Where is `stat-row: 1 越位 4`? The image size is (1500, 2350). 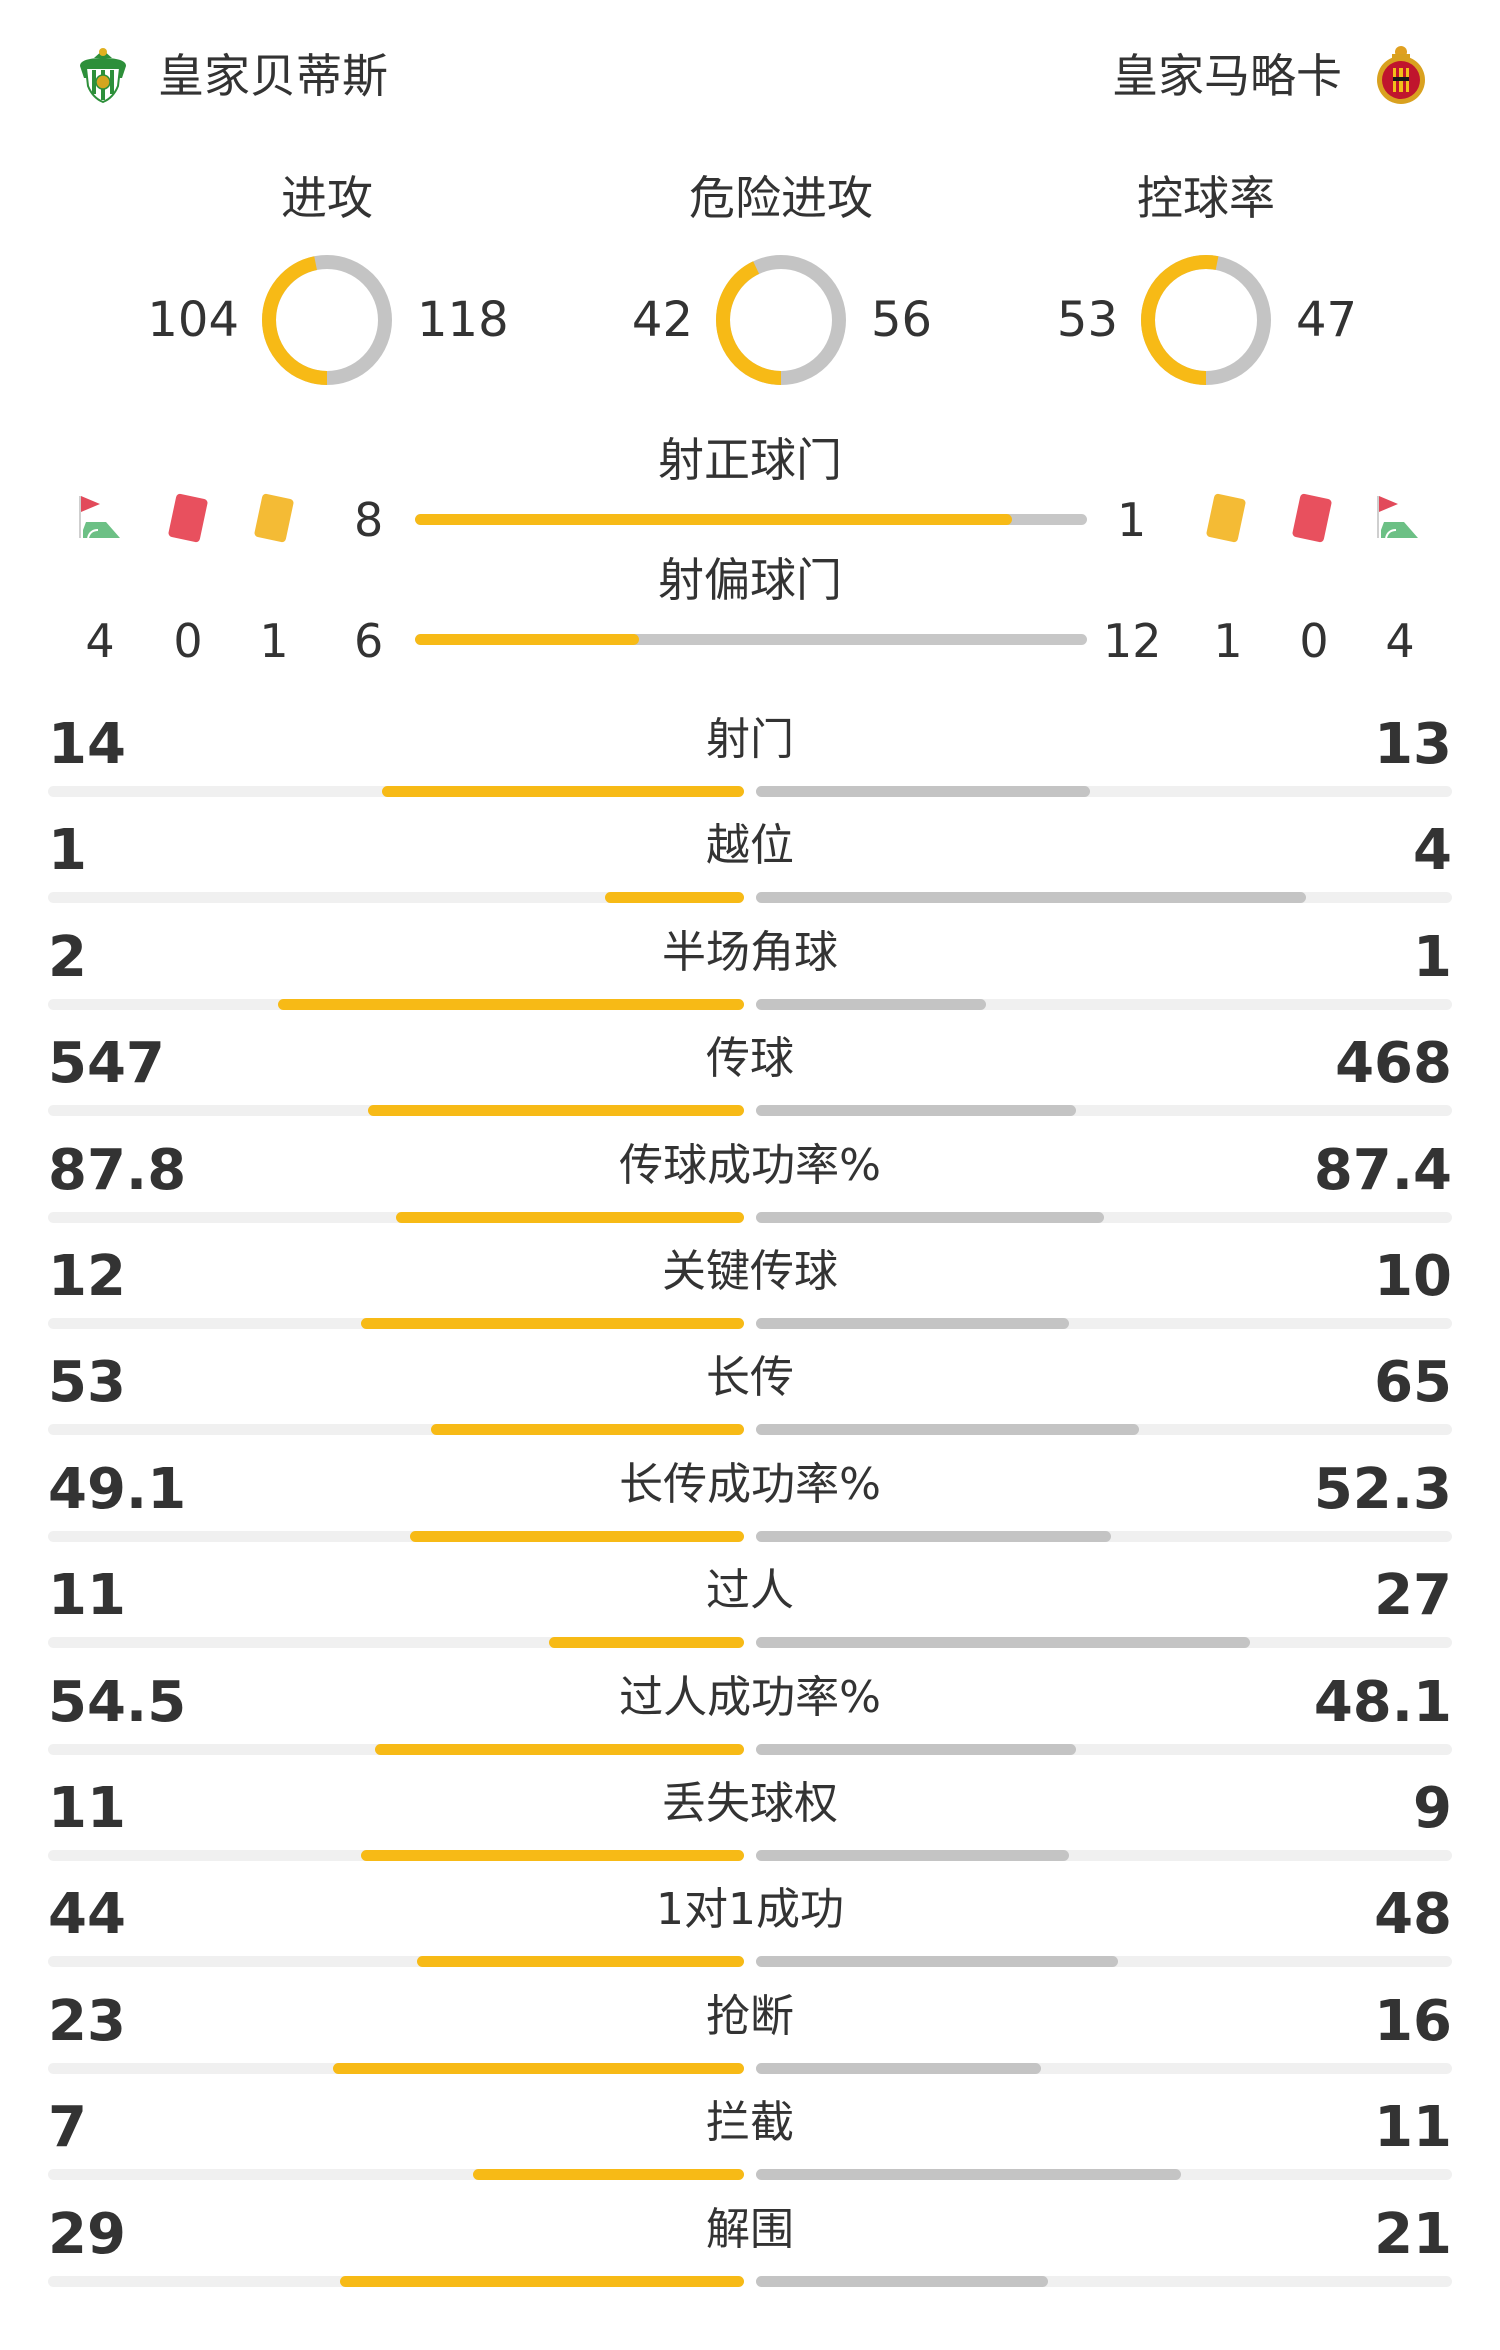 stat-row: 1 越位 4 is located at coordinates (750, 859).